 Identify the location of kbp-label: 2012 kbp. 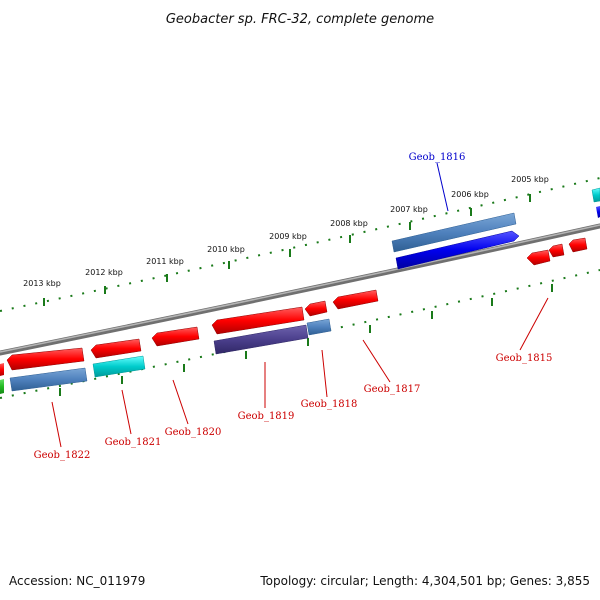
(104, 272).